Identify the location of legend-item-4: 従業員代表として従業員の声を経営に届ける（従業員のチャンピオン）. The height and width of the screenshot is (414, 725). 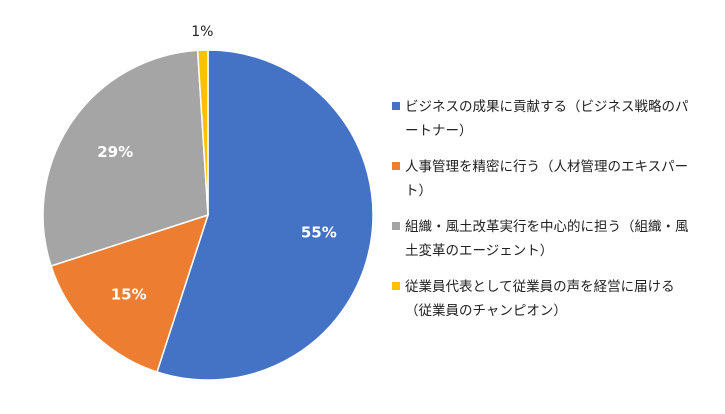
(547, 299).